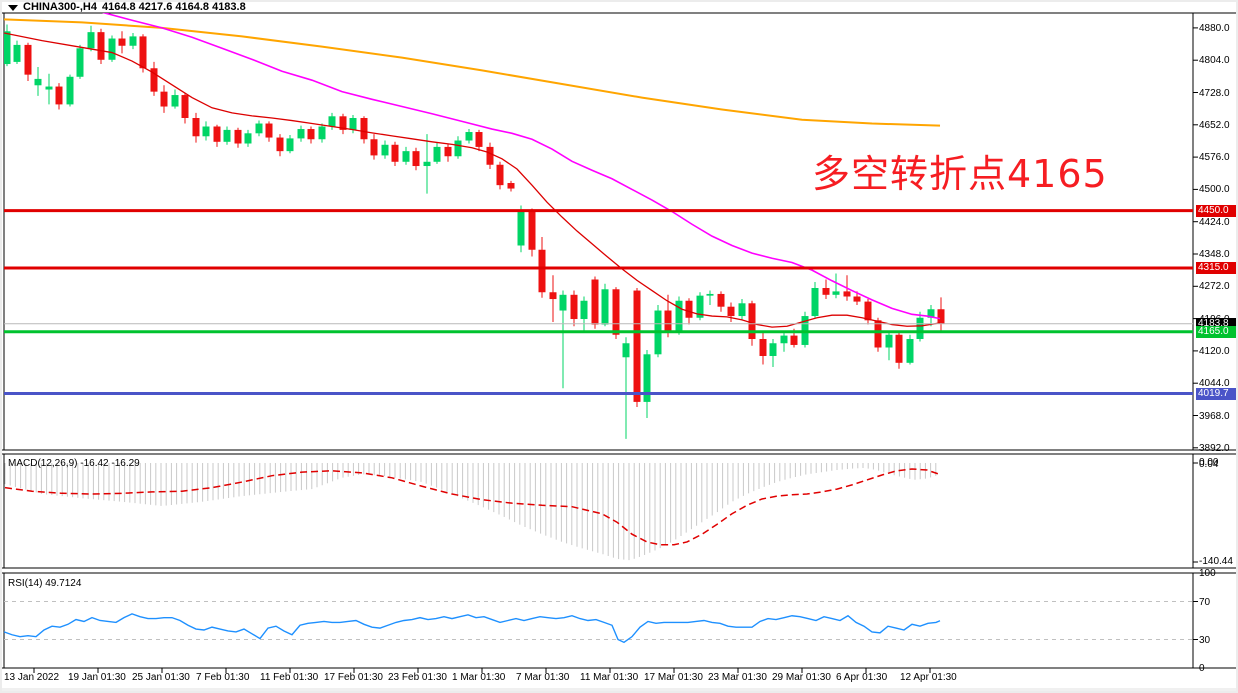 Image resolution: width=1238 pixels, height=693 pixels. Describe the element at coordinates (1205, 640) in the screenshot. I see `rsi-axis-label: 30` at that location.